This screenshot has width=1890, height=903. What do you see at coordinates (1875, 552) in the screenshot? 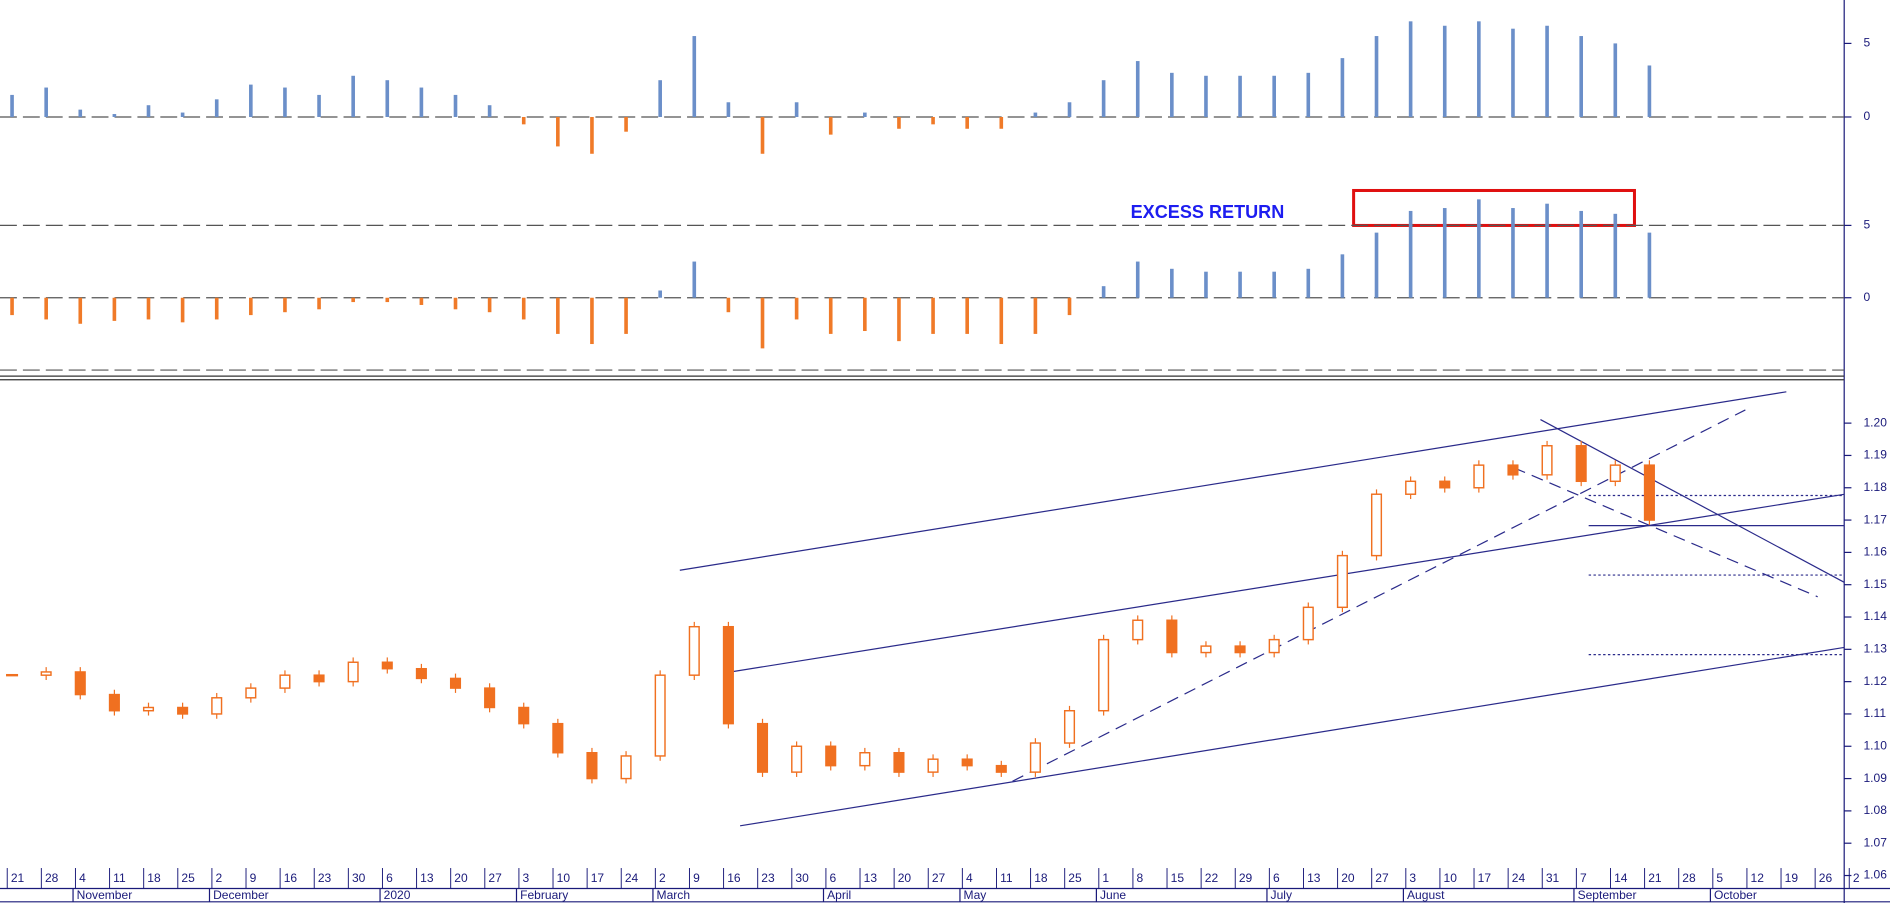
I see `y-tick-label: 1.16` at bounding box center [1875, 552].